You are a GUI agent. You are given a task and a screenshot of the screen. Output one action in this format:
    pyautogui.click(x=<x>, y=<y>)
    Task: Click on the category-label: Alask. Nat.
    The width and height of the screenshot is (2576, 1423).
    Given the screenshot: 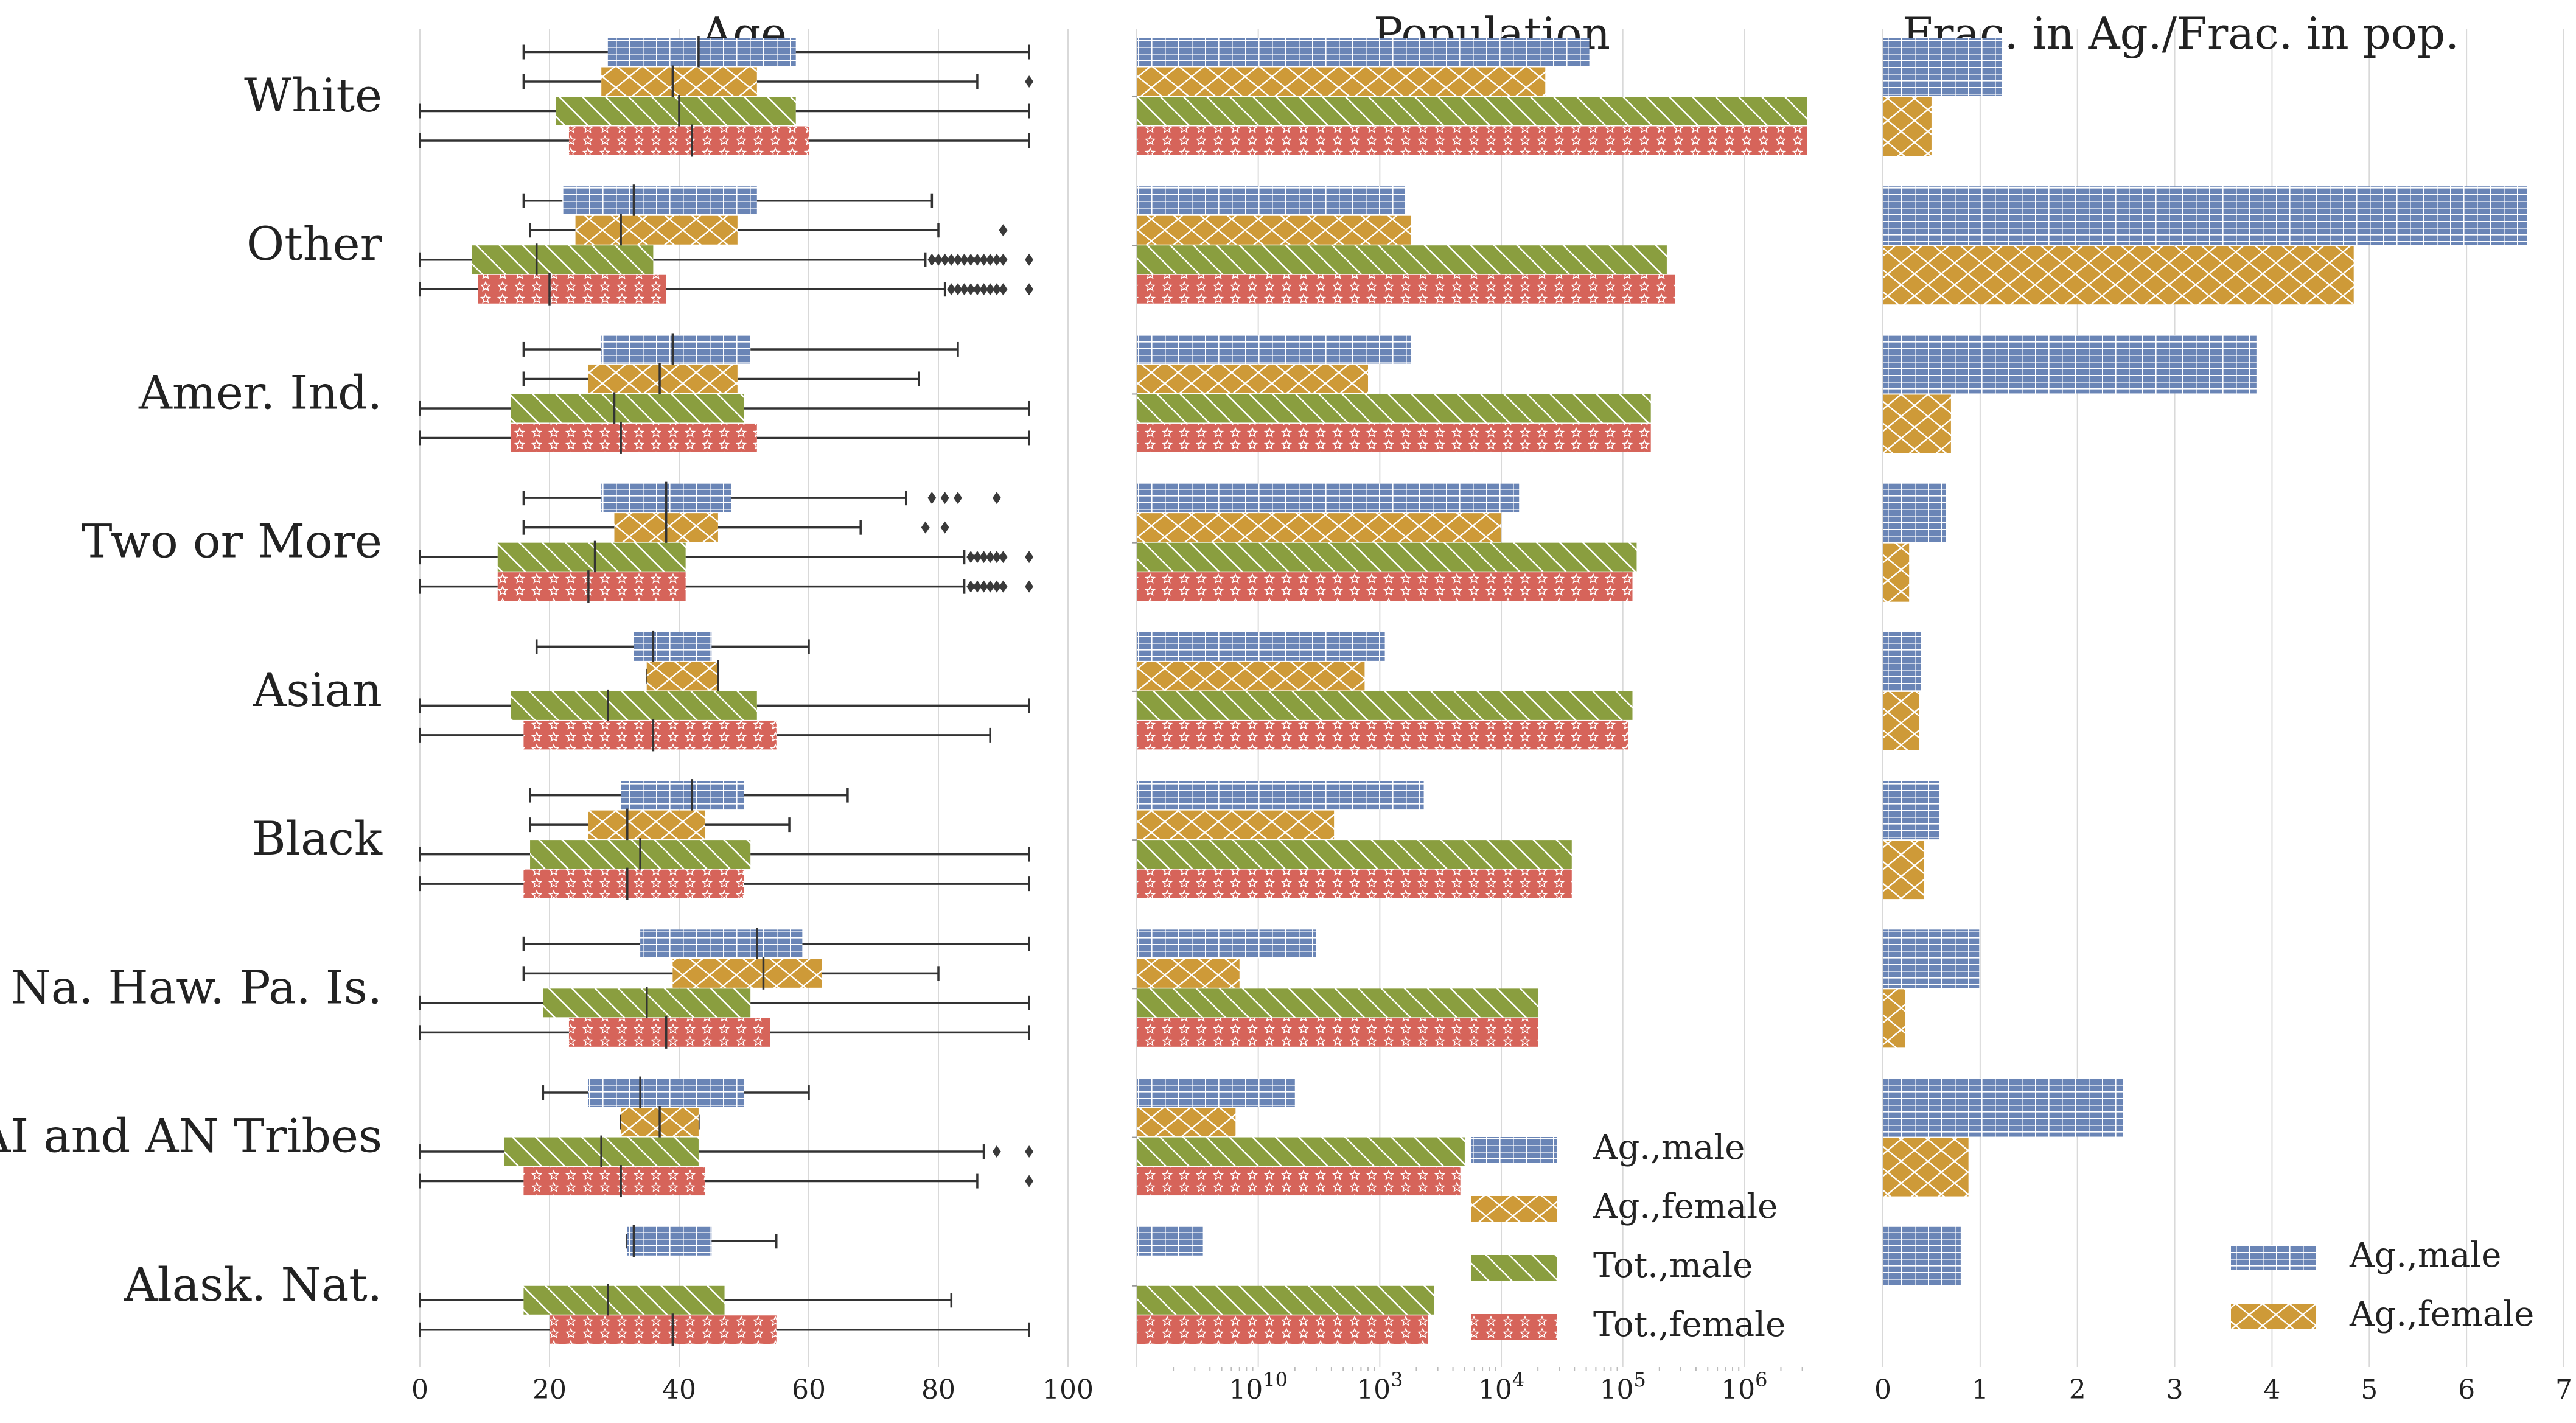 What is the action you would take?
    pyautogui.click(x=253, y=1284)
    